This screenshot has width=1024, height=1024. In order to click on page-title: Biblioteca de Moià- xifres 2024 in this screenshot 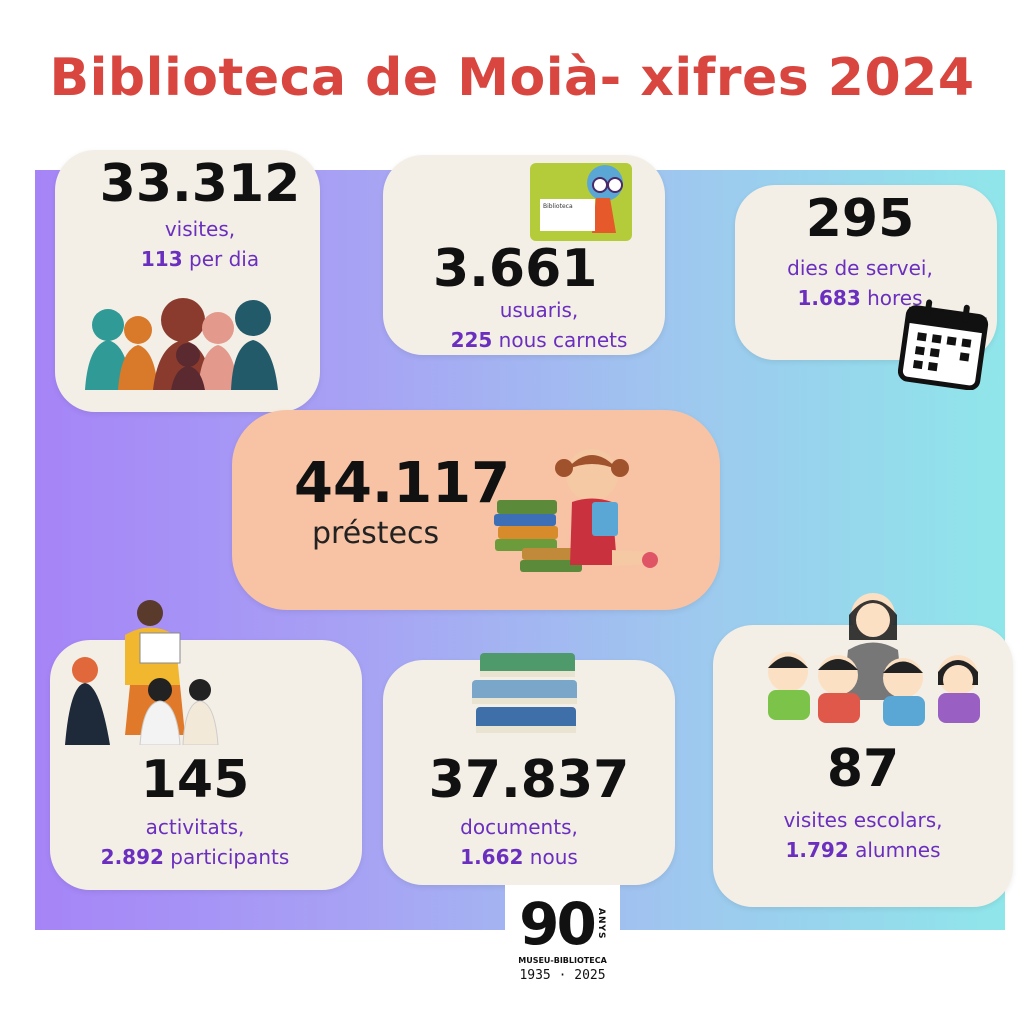, I will do `click(512, 78)`.